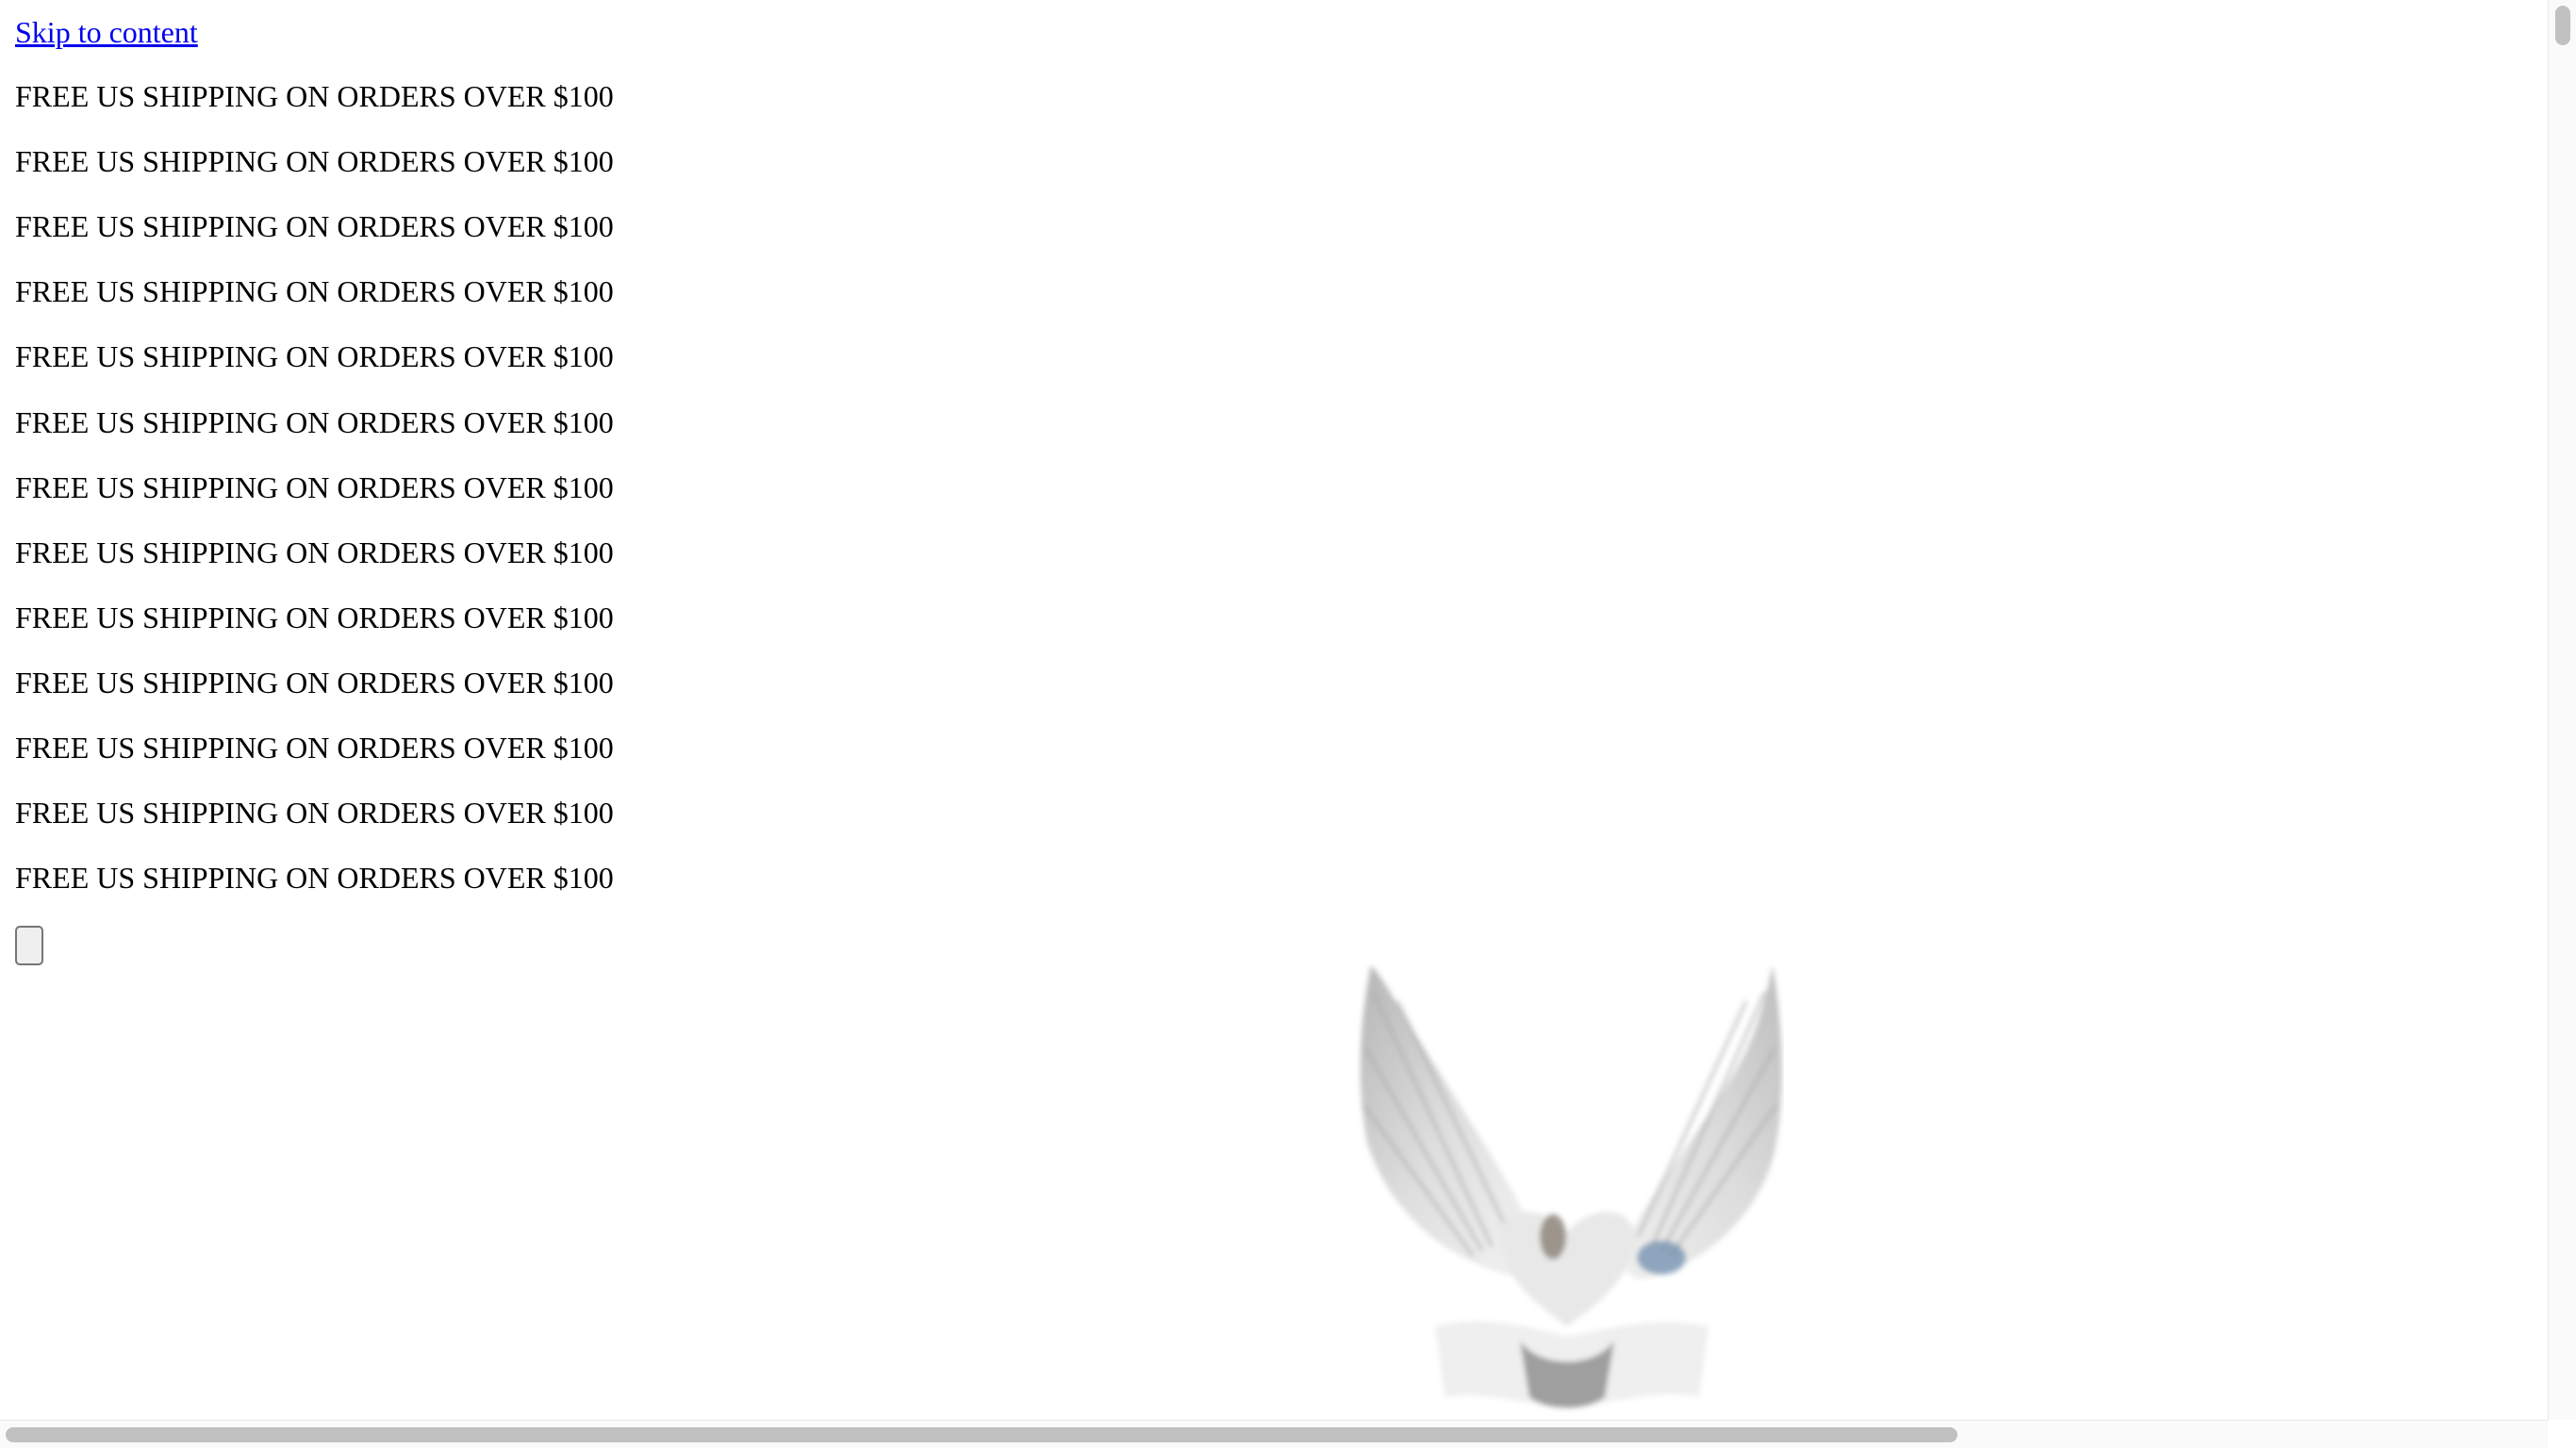  Describe the element at coordinates (106, 32) in the screenshot. I see `skip-to-content-link: Skip to content` at that location.